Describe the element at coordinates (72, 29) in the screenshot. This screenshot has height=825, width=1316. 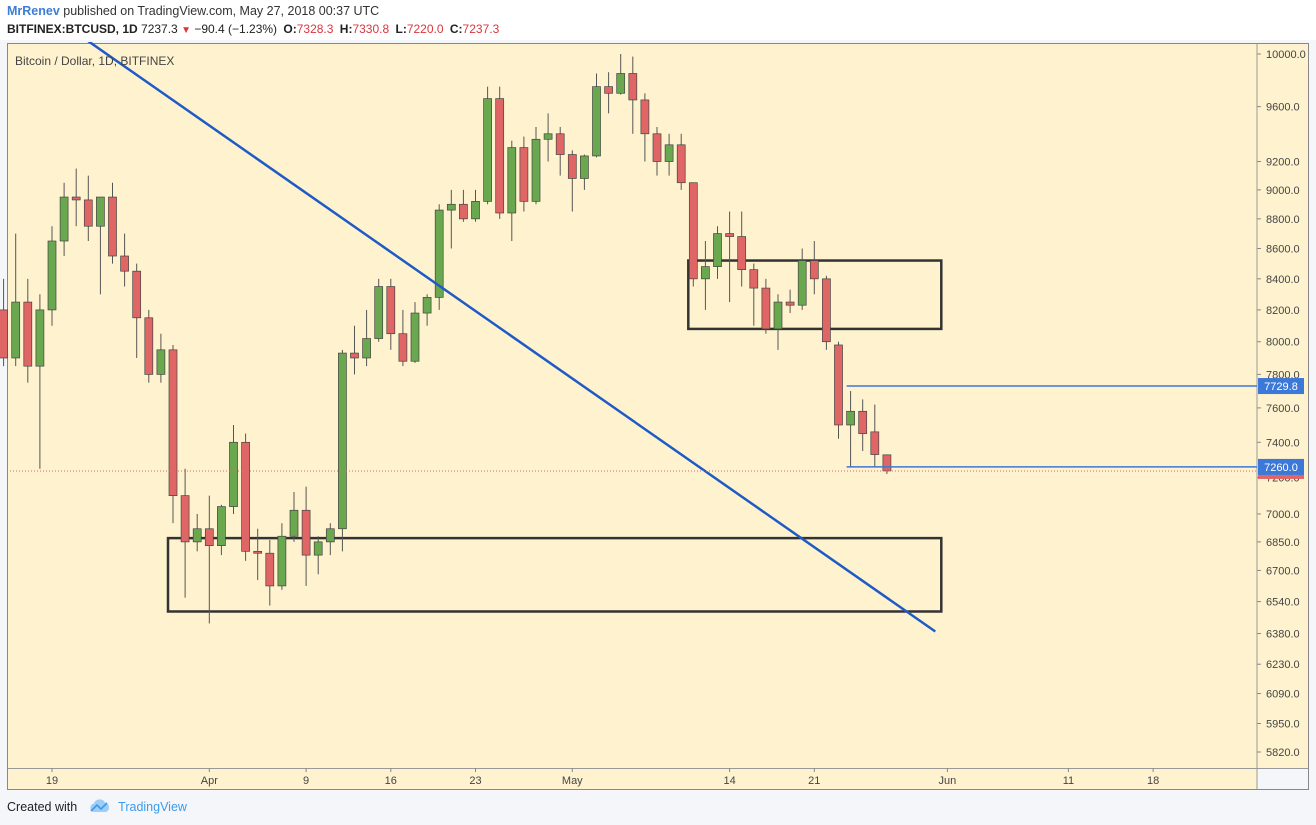
I see `symbol-label: BITFINEX:BTCUSD, 1D` at that location.